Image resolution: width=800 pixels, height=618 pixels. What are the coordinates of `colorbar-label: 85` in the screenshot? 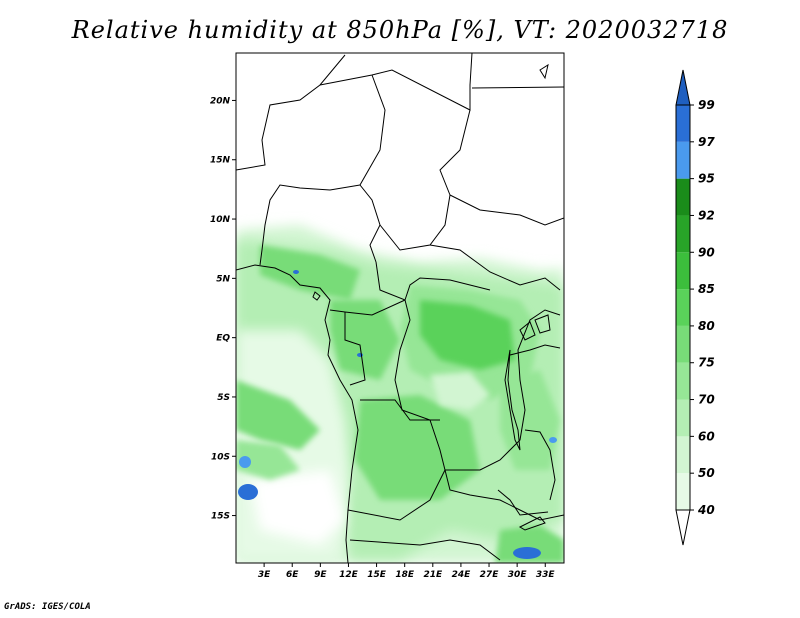 It's located at (706, 289).